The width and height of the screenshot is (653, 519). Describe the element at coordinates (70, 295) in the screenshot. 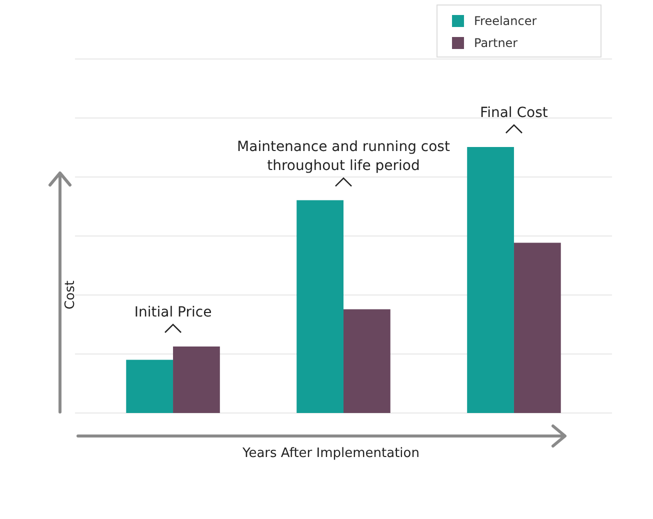

I see `y-axis-title: Cost` at that location.